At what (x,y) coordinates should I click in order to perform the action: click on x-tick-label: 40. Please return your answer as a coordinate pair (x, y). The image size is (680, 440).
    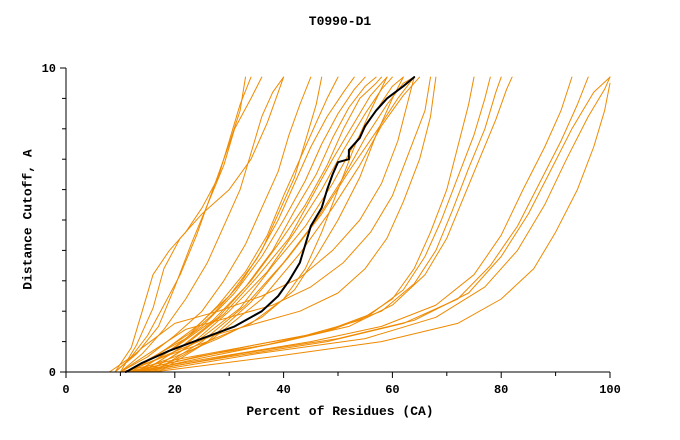
    Looking at the image, I should click on (283, 390).